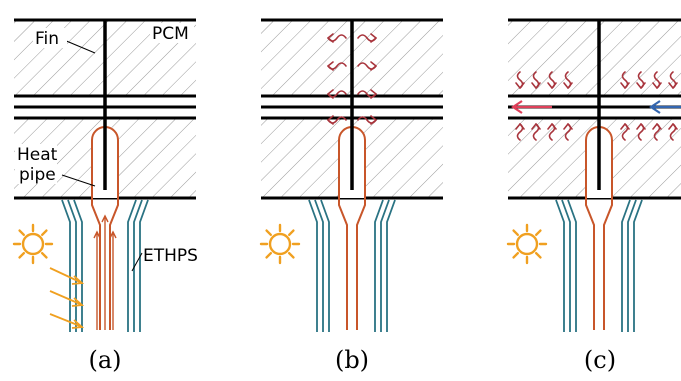 This screenshot has width=681, height=381. I want to click on fin-label: Fin, so click(47, 39).